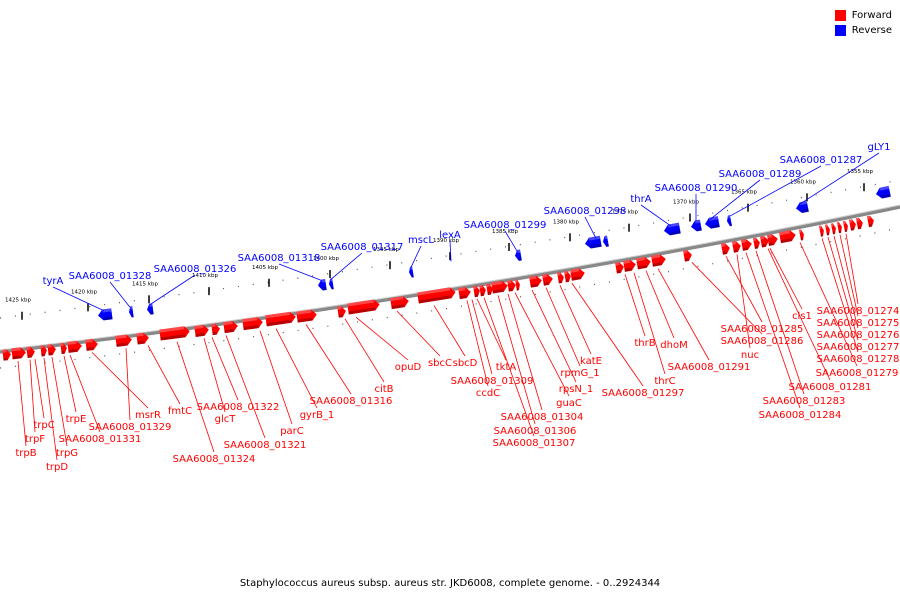  What do you see at coordinates (386, 250) in the screenshot?
I see `scale-tick-label: 1395 kbp` at bounding box center [386, 250].